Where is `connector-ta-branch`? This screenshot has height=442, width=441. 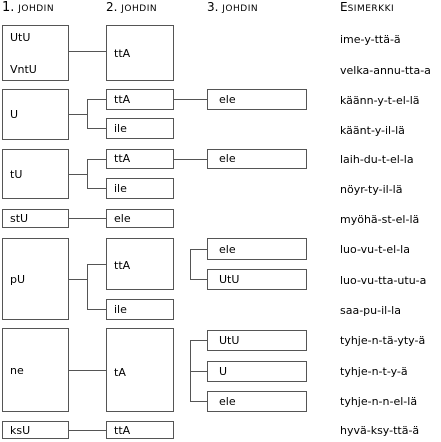
connector-ta-branch is located at coordinates (190, 370).